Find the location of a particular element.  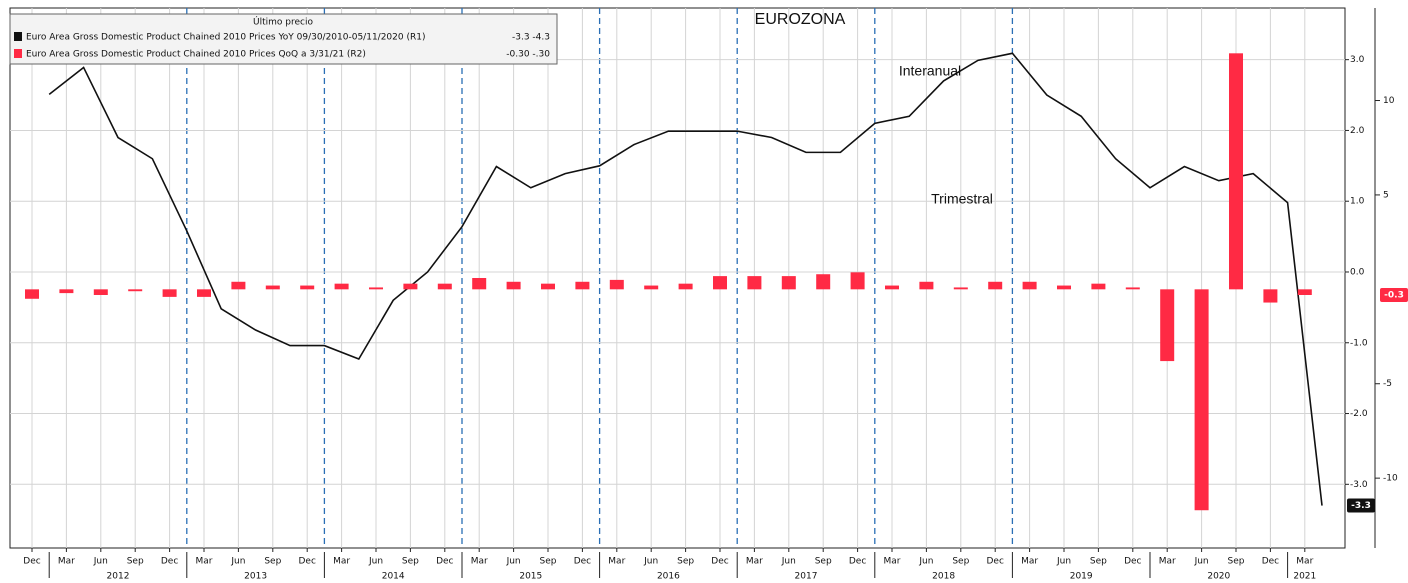

year-label: 2013 is located at coordinates (255, 577).